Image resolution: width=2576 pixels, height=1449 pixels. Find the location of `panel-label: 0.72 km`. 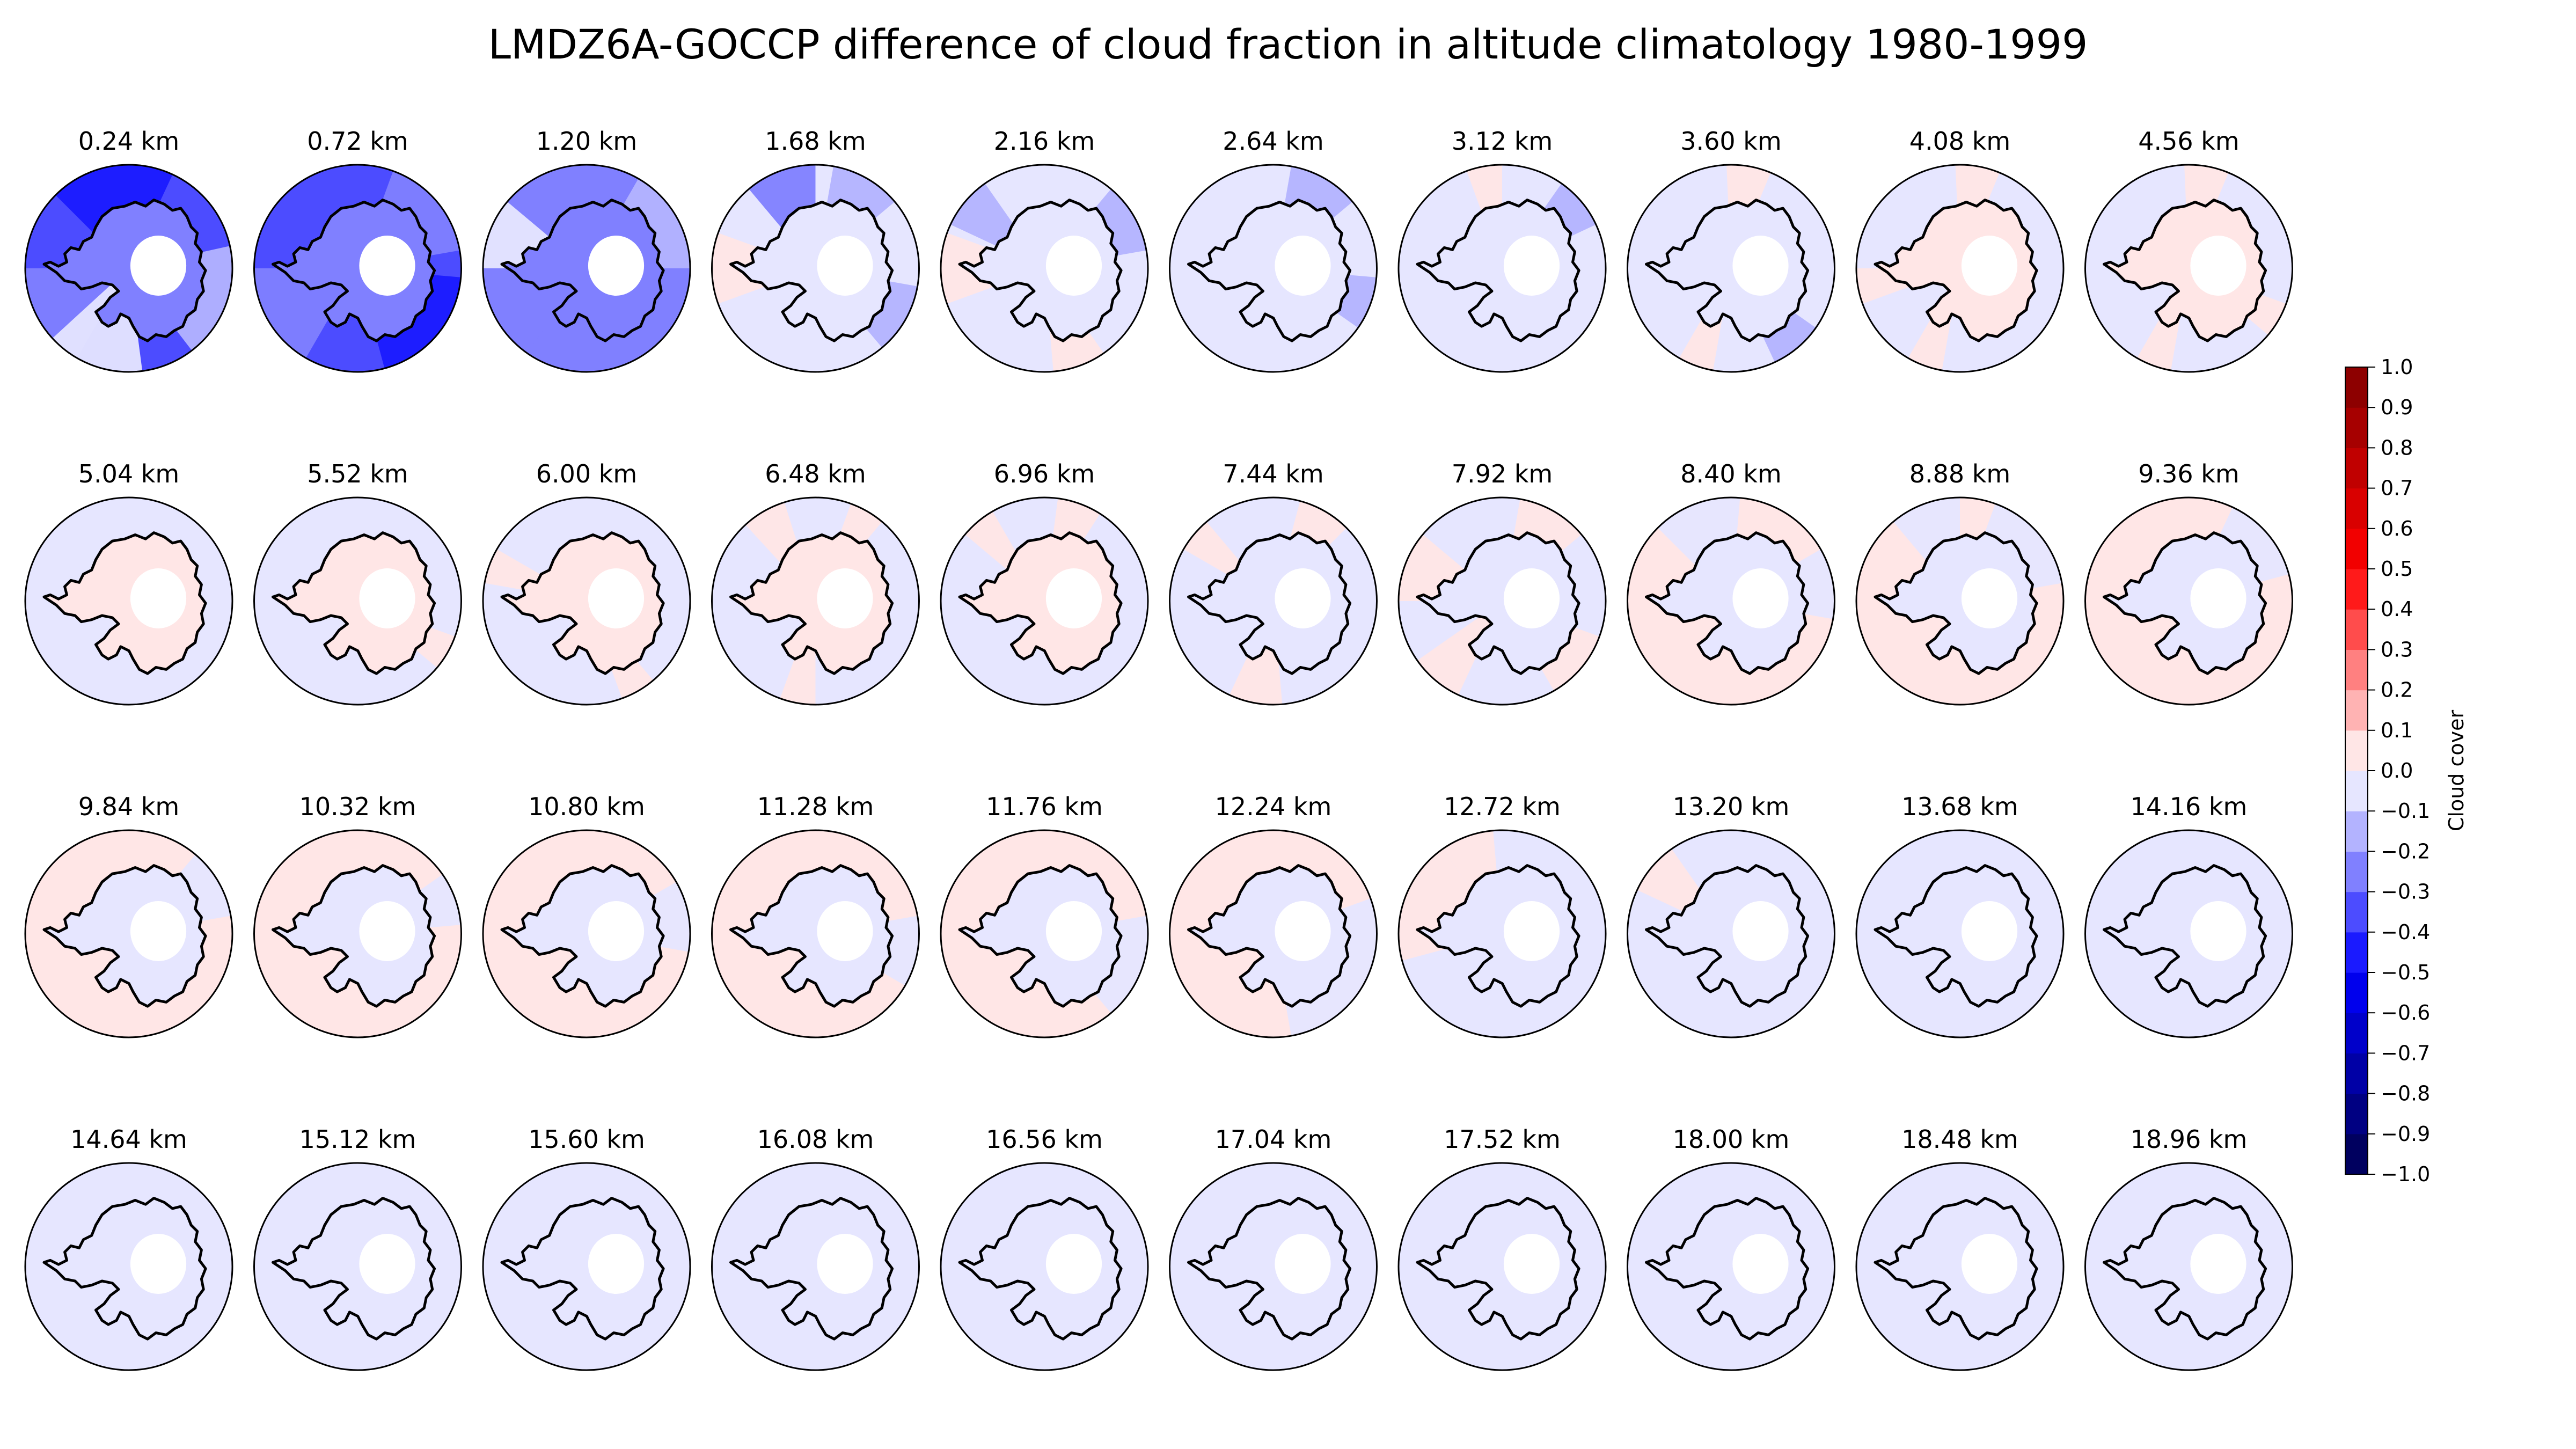

panel-label: 0.72 km is located at coordinates (357, 141).